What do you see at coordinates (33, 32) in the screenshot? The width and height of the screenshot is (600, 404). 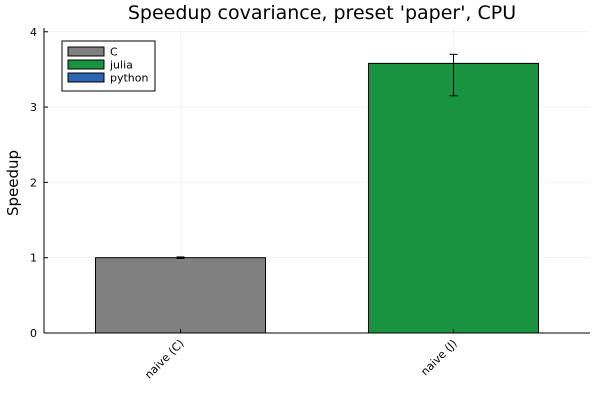 I see `y-tick-label: 4` at bounding box center [33, 32].